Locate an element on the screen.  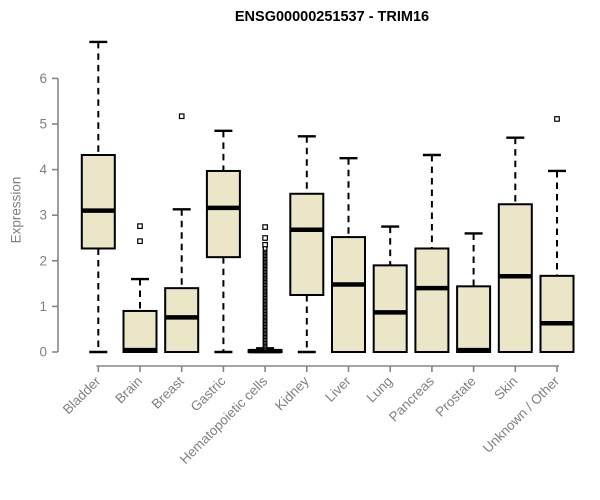
boxplot-pancreas is located at coordinates (432, 253).